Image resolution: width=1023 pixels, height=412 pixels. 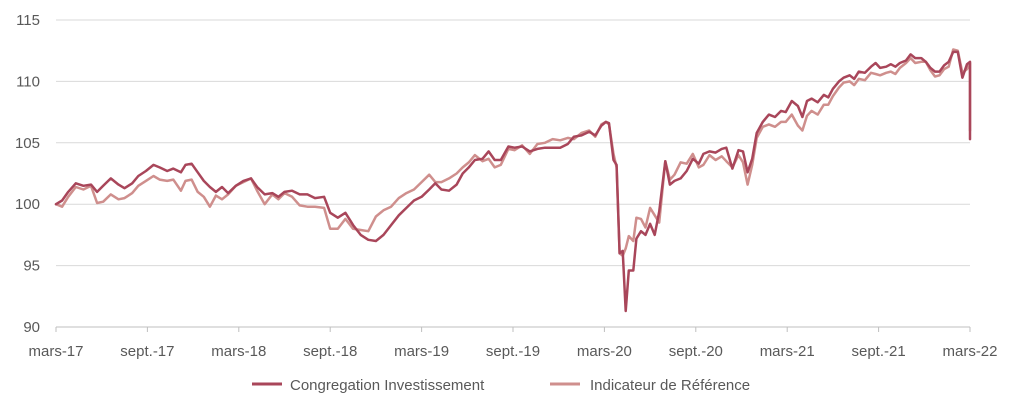 I want to click on x-tick-label: mars-18, so click(x=238, y=351).